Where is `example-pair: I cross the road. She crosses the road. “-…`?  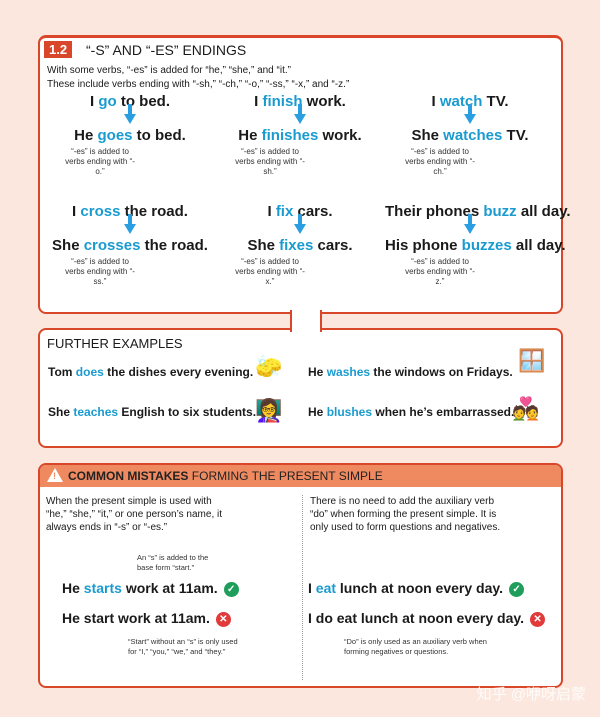
example-pair: I cross the road. She crosses the road. “-… is located at coordinates (130, 245).